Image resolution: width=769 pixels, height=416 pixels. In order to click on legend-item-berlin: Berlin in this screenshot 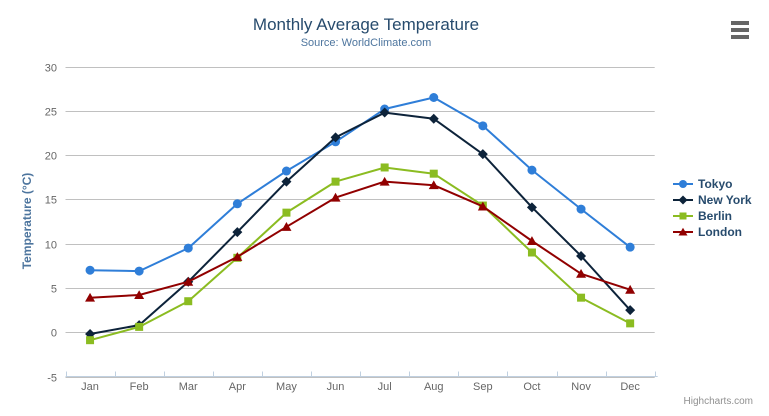, I will do `click(712, 215)`.